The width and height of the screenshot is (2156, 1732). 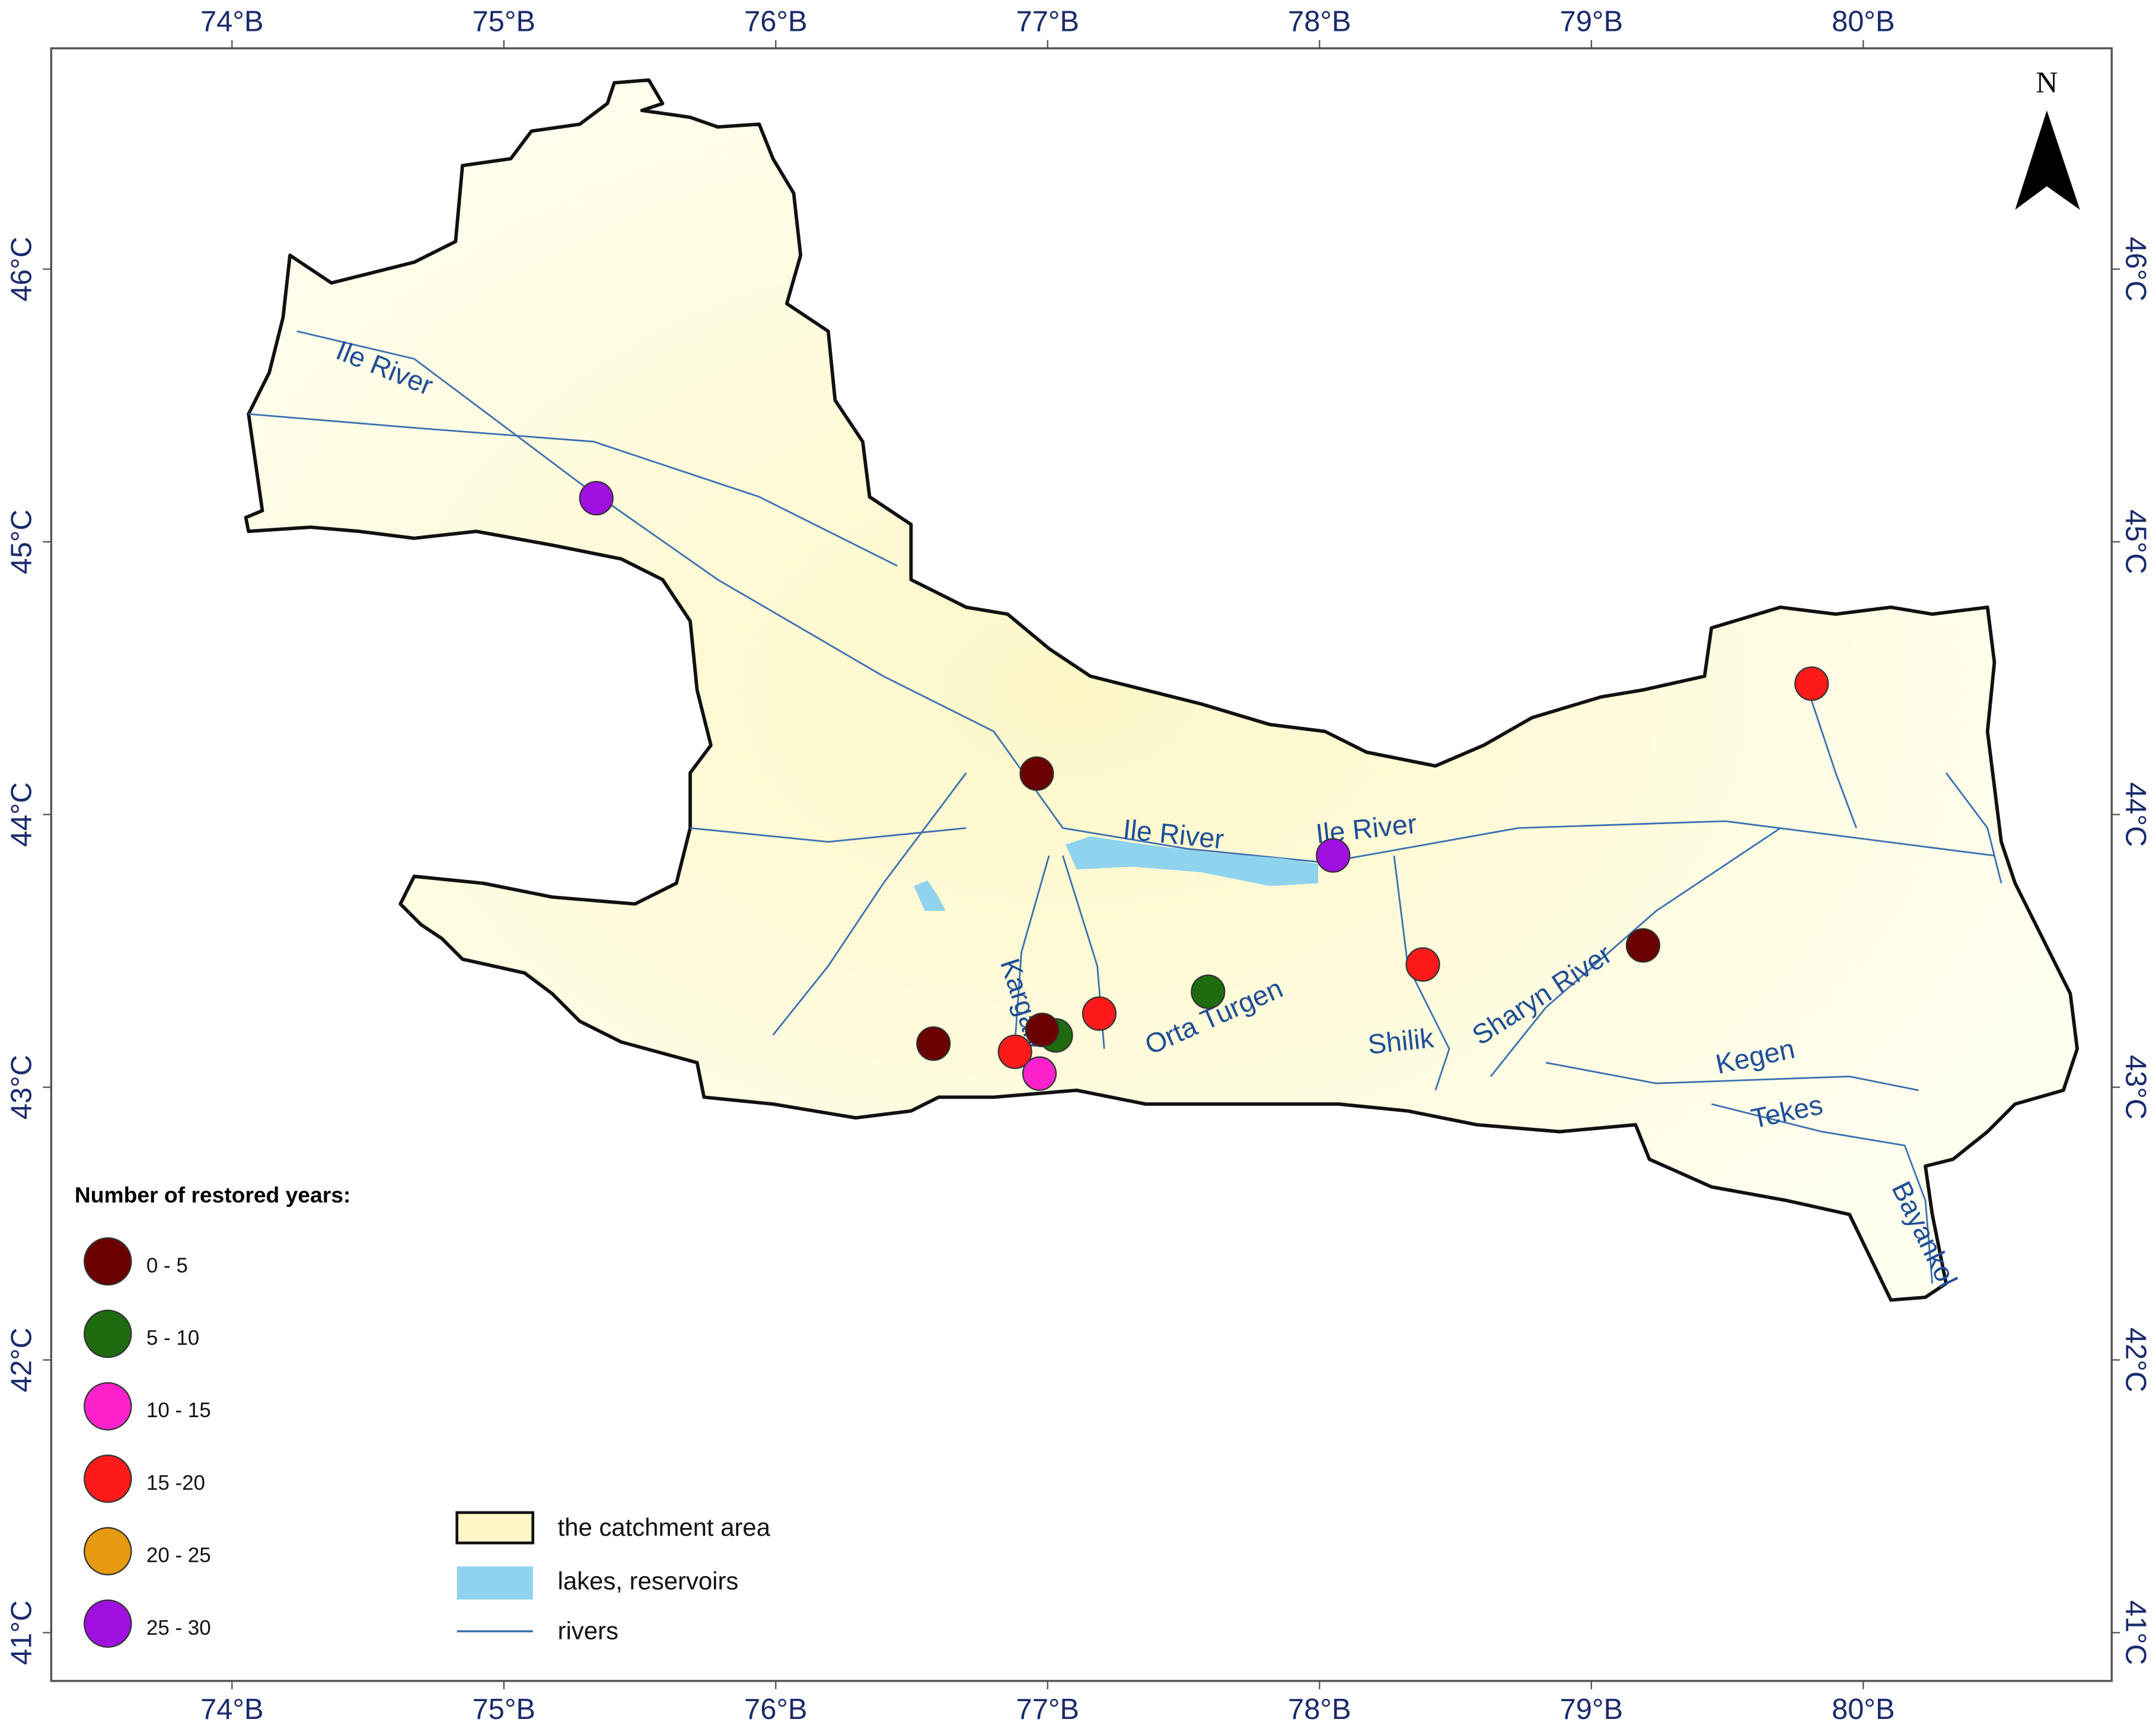 I want to click on legend-label: 15 -20, so click(x=175, y=1482).